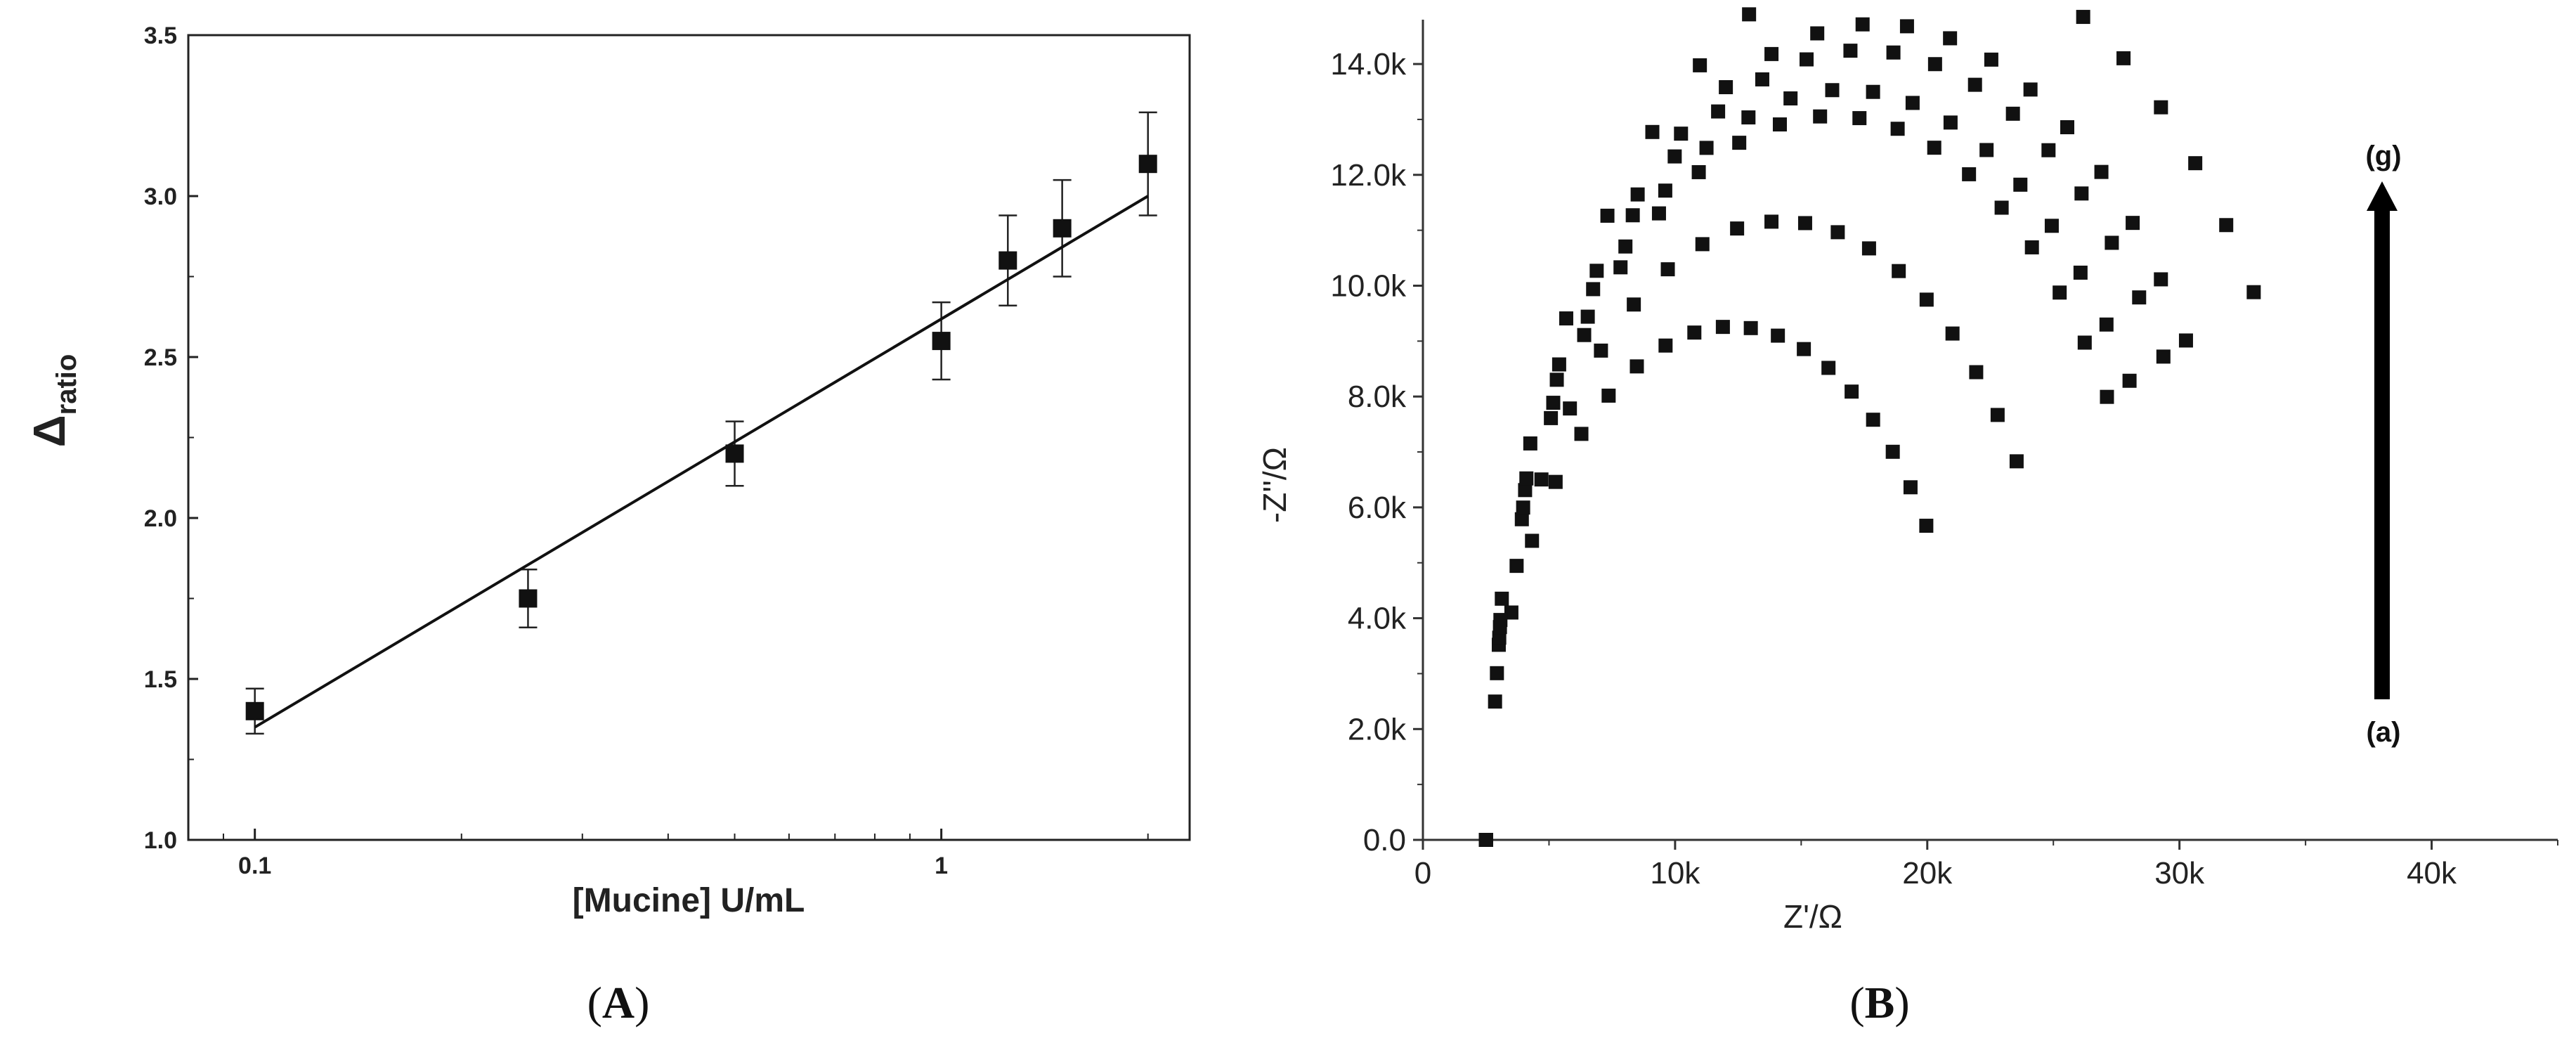 Image resolution: width=2576 pixels, height=1043 pixels. I want to click on b-y-tick-label: 4.0k, so click(1377, 619).